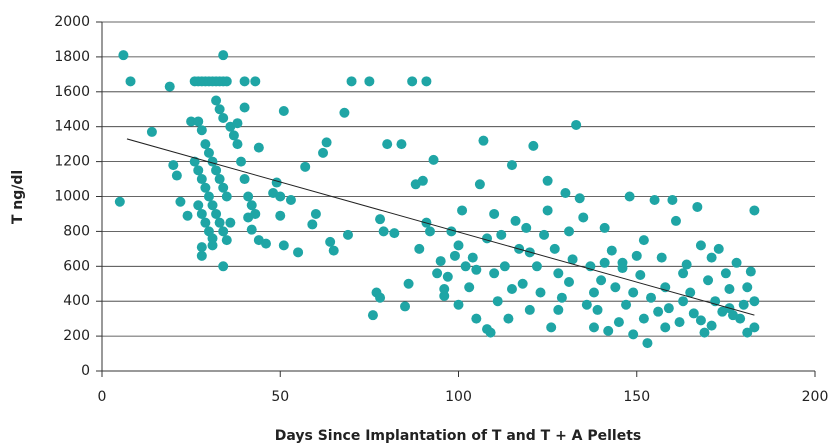  I want to click on y-tick-label: 1800, so click(72, 57).